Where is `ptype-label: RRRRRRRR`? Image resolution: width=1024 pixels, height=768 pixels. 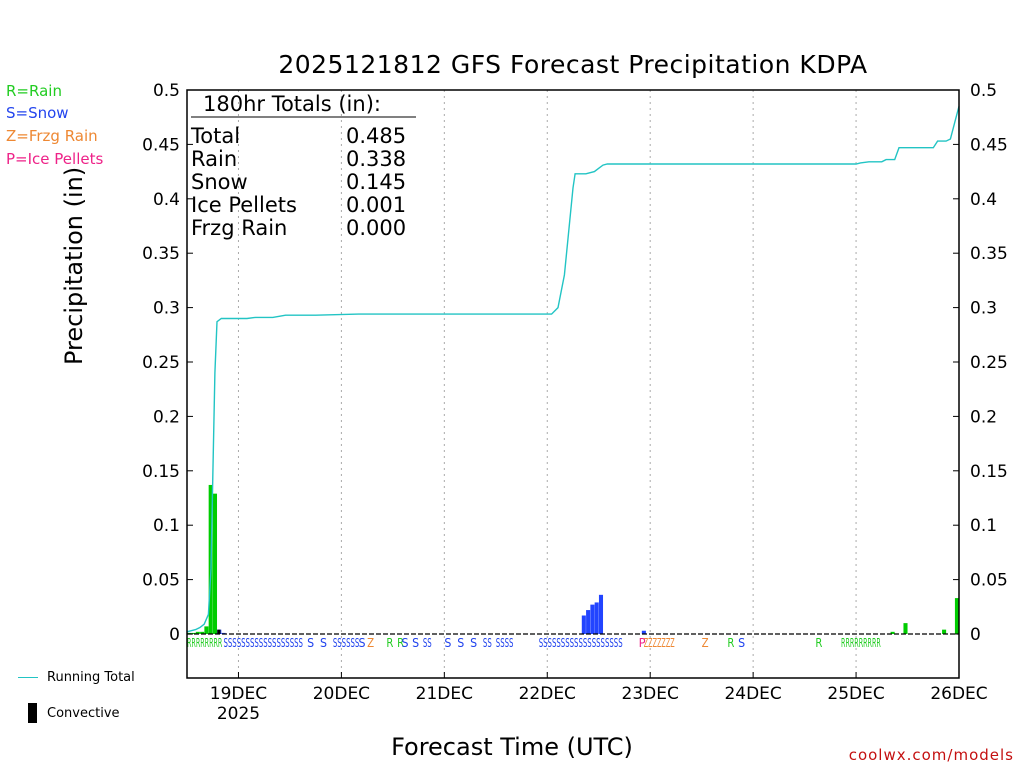 ptype-label: RRRRRRRR is located at coordinates (204, 643).